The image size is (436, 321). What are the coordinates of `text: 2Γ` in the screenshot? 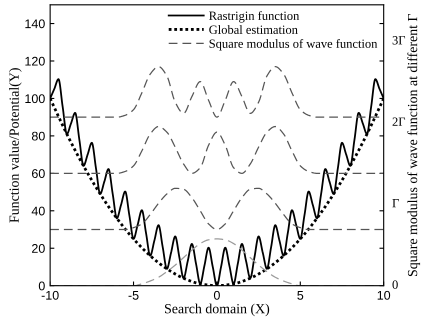 It's located at (399, 122).